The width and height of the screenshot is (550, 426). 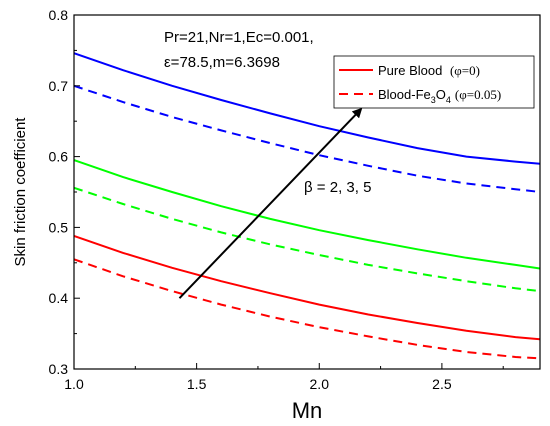 I want to click on x-tick-label-1: 1.5, so click(x=197, y=384).